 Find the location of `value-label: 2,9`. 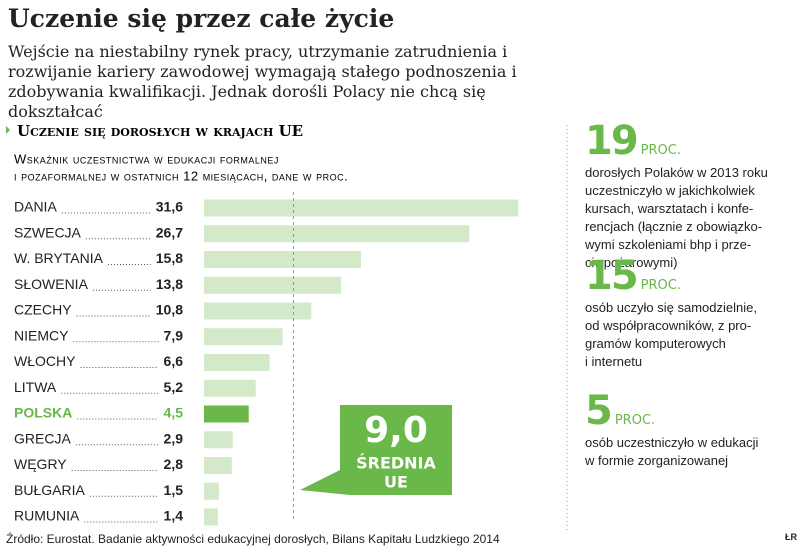

value-label: 2,9 is located at coordinates (174, 438).